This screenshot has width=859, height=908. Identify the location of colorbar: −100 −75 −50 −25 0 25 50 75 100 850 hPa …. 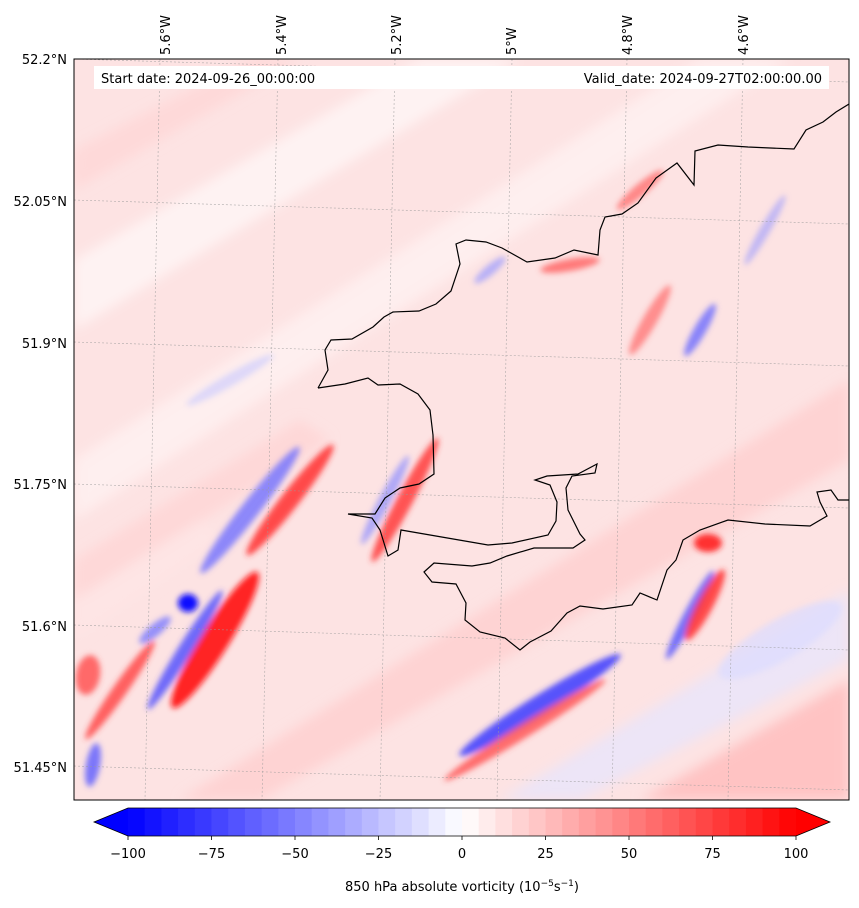
(462, 851).